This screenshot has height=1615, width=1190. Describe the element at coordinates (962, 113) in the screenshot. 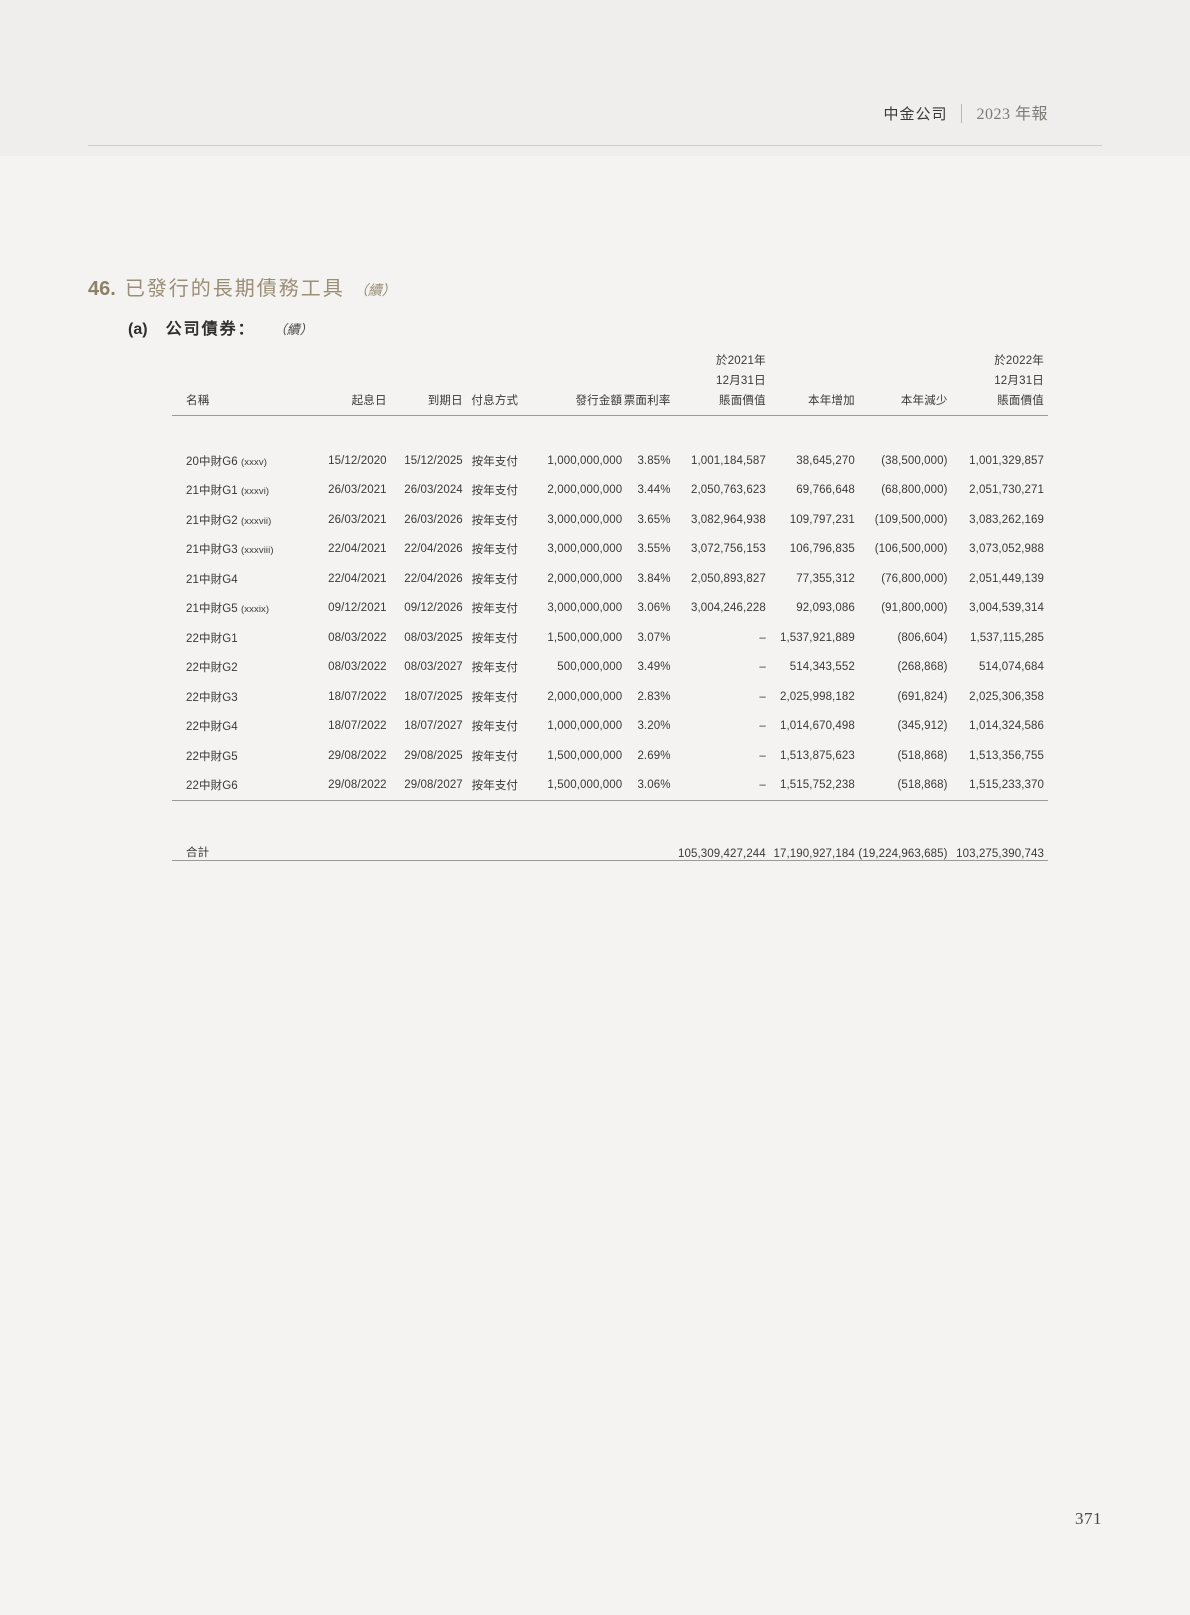

I see `running-head-divider` at that location.